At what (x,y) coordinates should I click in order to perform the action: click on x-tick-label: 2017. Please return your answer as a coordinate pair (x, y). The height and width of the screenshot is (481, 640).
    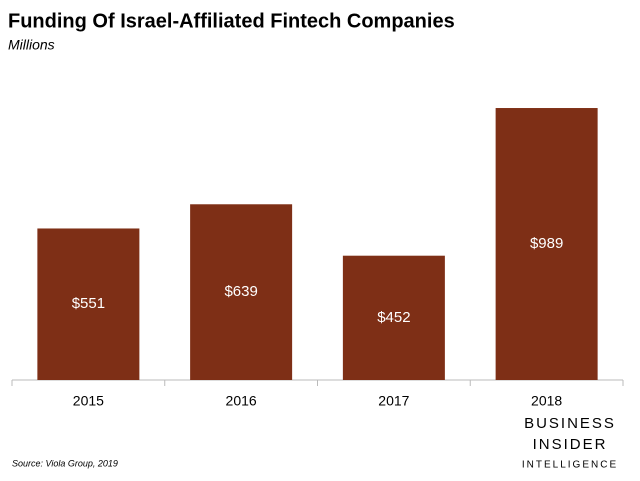
    Looking at the image, I should click on (393, 401).